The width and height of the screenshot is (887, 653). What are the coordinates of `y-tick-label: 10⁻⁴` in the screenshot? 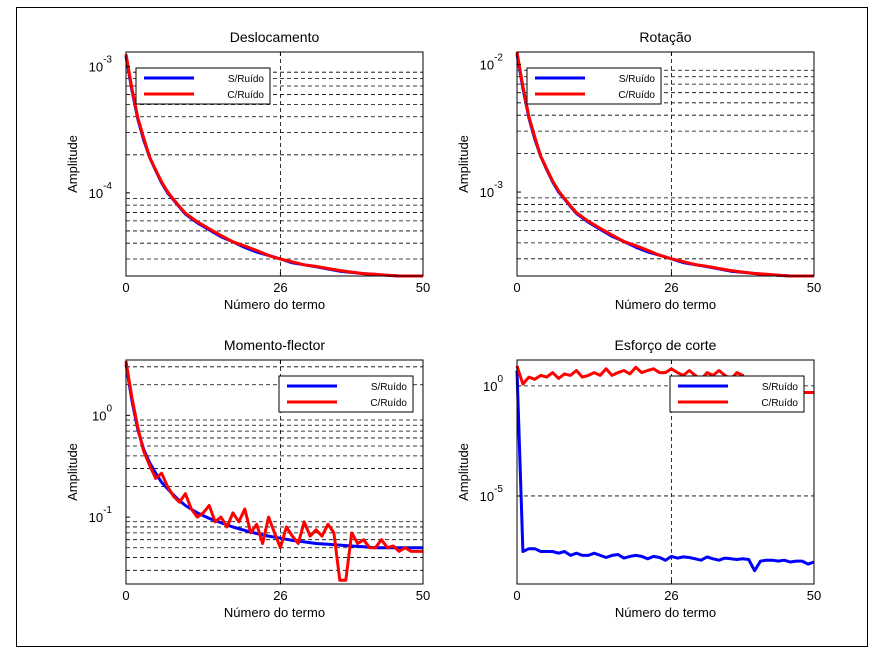 It's located at (101, 191).